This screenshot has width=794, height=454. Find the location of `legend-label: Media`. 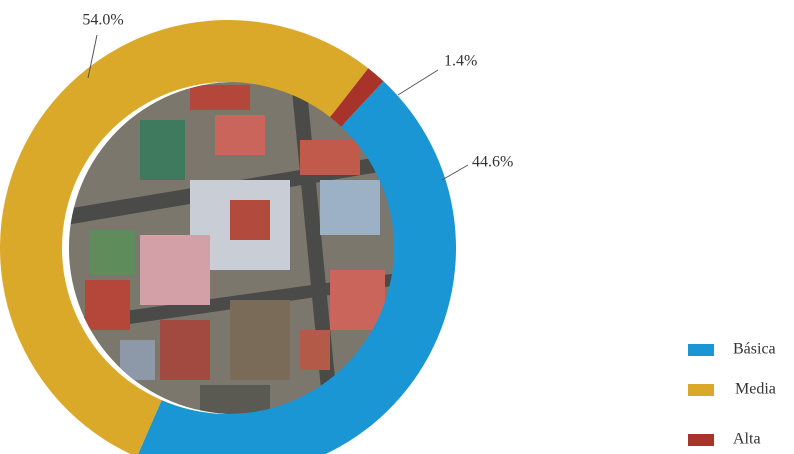

legend-label: Media is located at coordinates (755, 389).